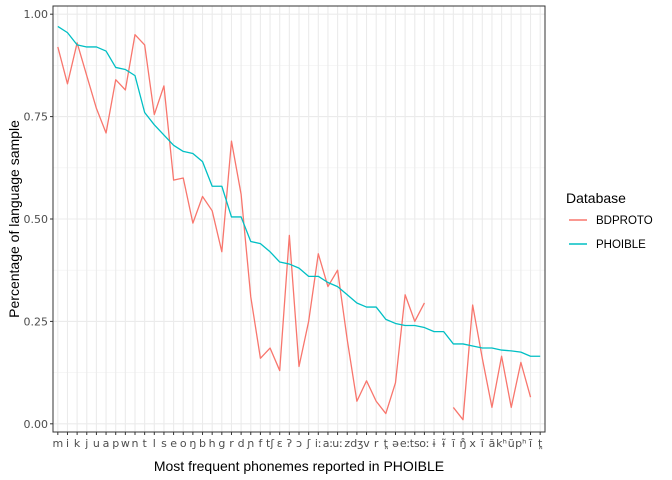 This screenshot has width=672, height=480. I want to click on x-tick-label: kʰ, so click(501, 443).